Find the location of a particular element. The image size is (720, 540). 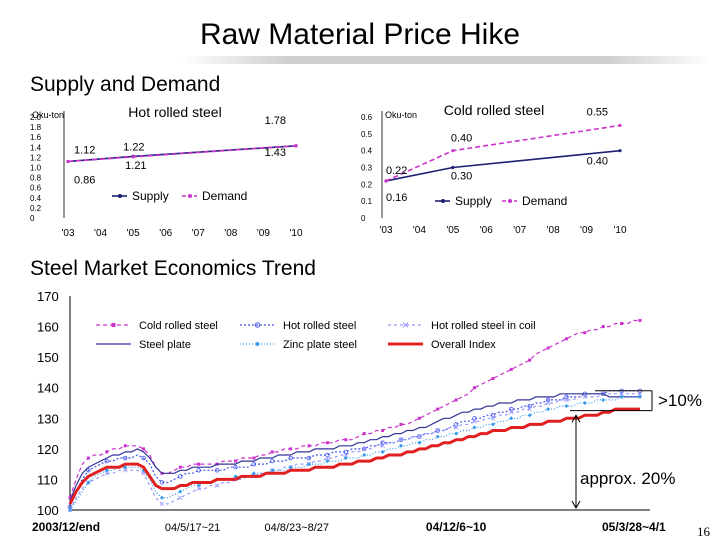

slide-title: Raw Material Price Hike is located at coordinates (360, 34).